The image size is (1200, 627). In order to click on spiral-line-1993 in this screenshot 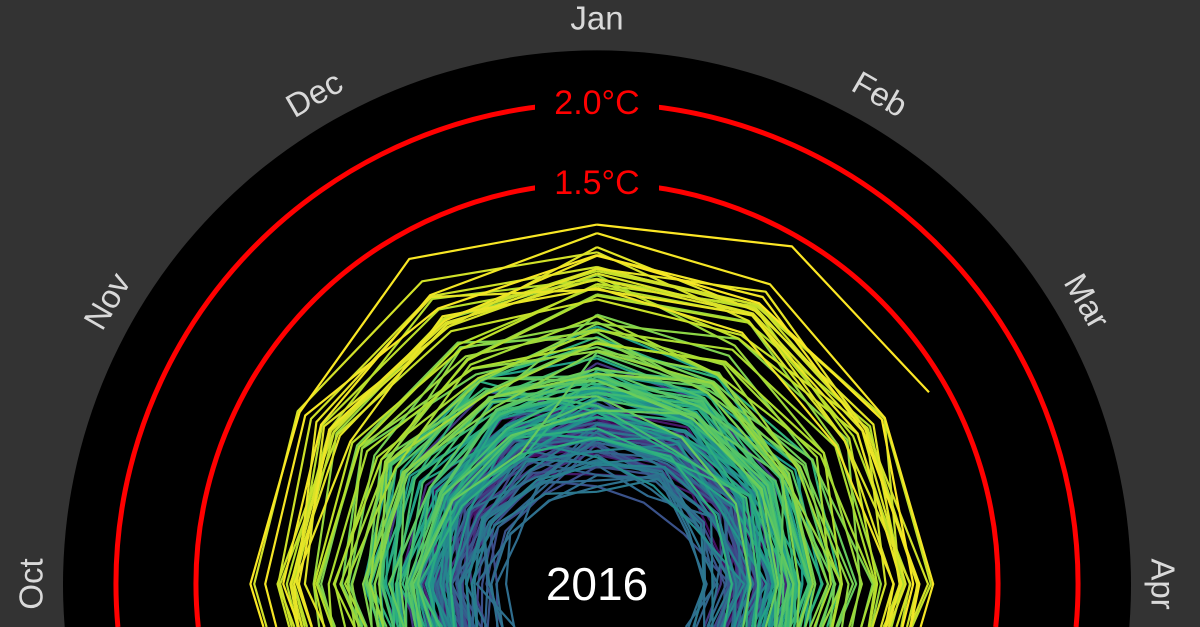, I will do `click(471, 471)`.